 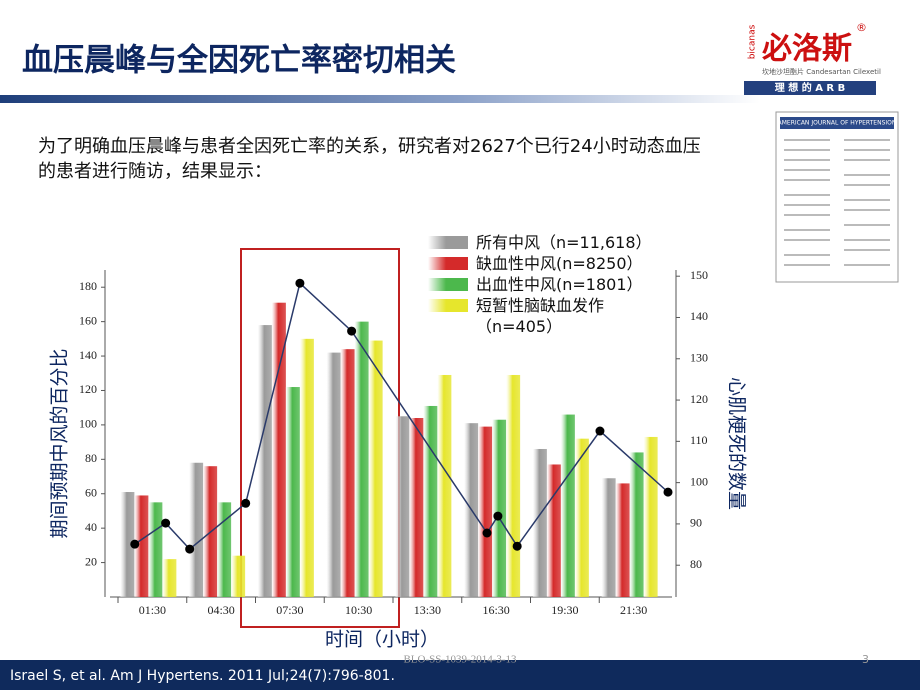 I want to click on logo-mark: ®, so click(x=861, y=27).